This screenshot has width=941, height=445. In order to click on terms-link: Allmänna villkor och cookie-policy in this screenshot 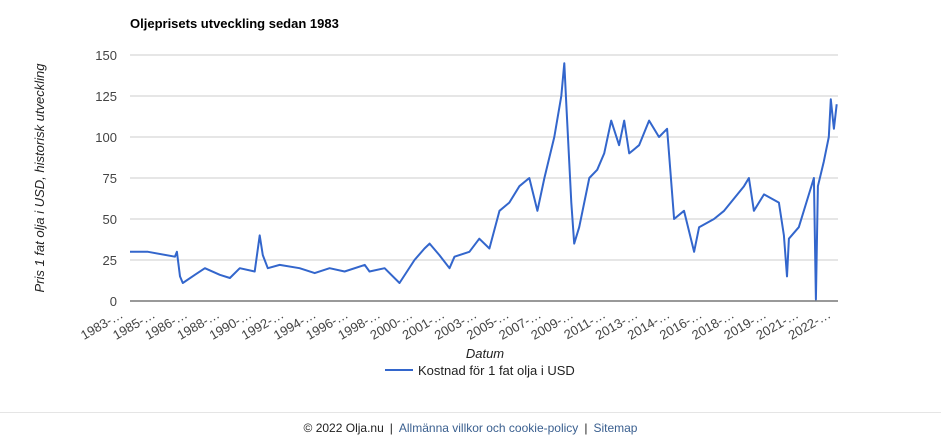, I will do `click(488, 428)`.